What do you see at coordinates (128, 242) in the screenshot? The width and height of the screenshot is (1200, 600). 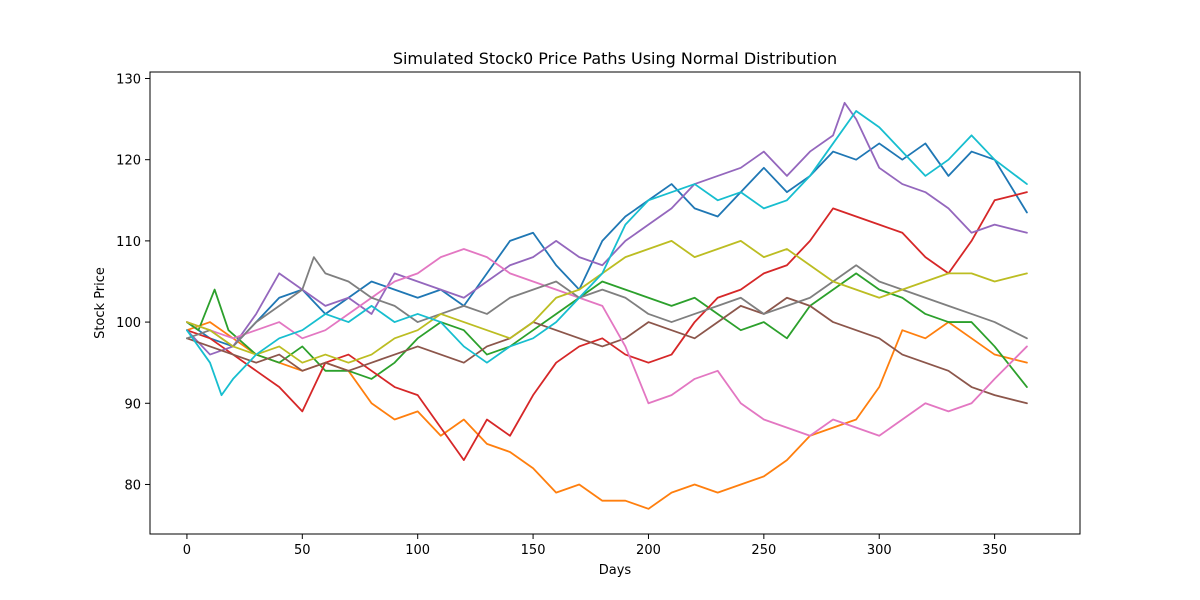 I see `y-tick-label: 110` at bounding box center [128, 242].